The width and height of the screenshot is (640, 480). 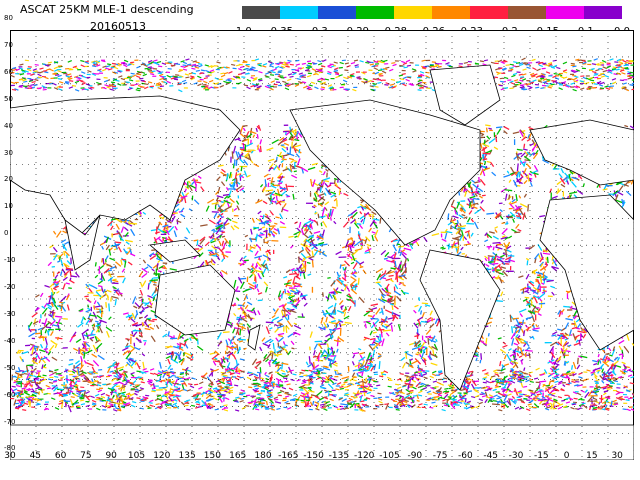 I want to click on longitude-label: 165, so click(x=238, y=456).